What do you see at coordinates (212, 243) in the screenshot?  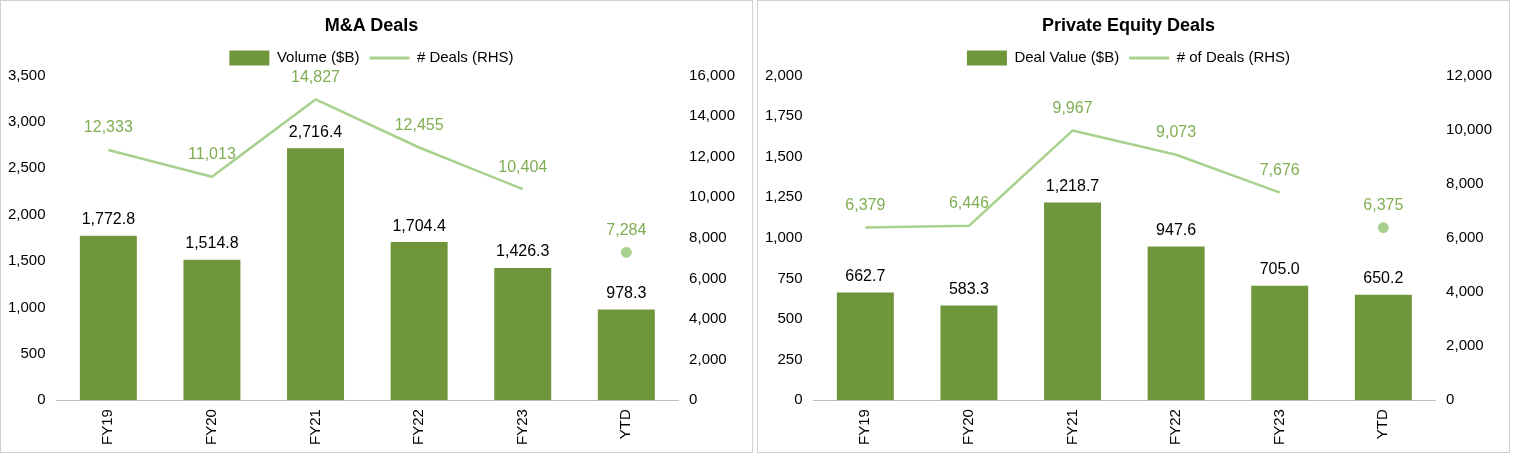 I see `data-label: 1,514.8` at bounding box center [212, 243].